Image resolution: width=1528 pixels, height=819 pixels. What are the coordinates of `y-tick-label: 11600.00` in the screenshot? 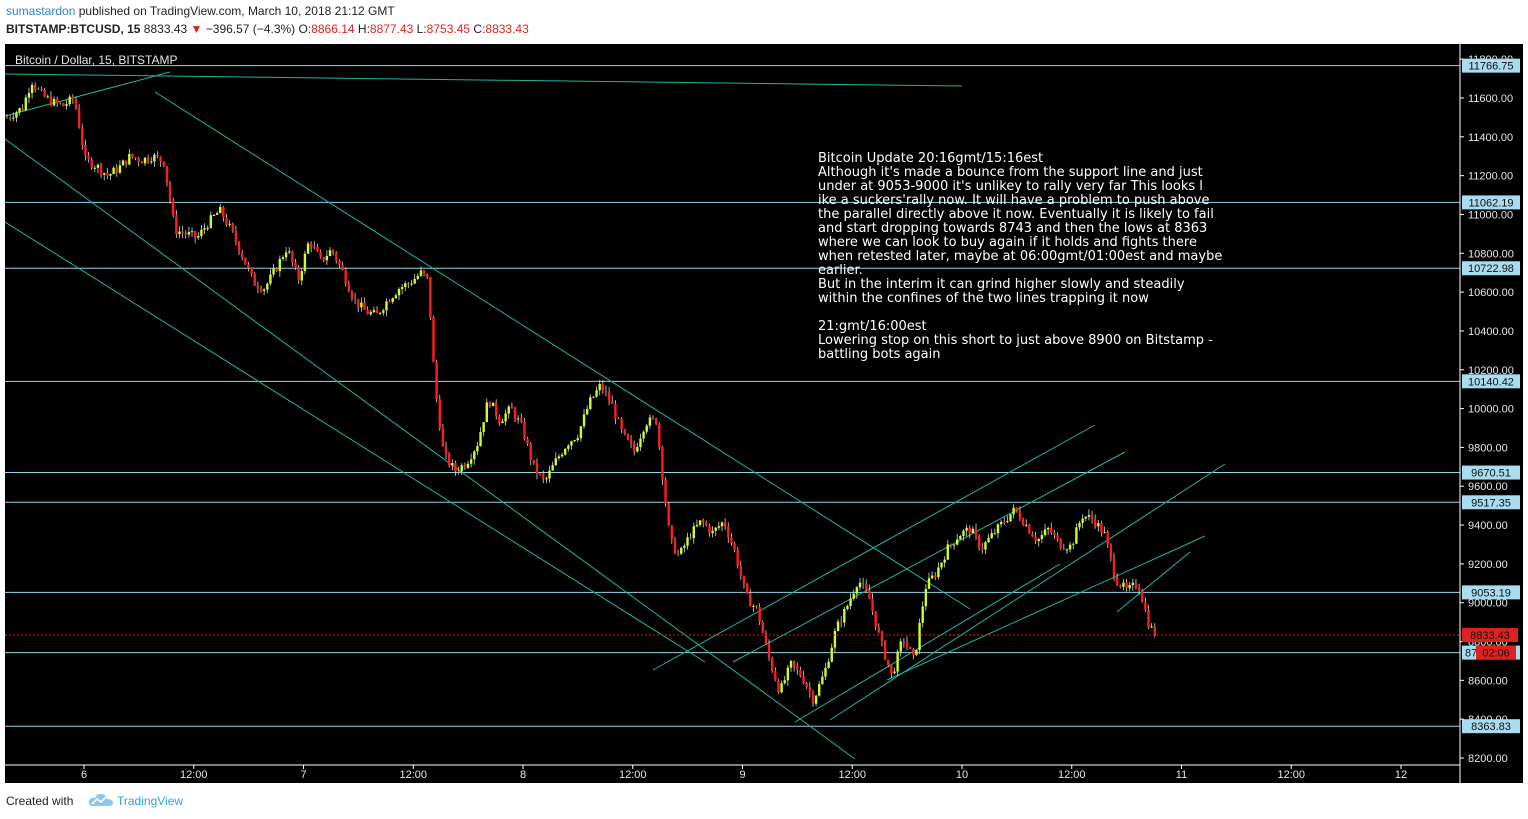 It's located at (1490, 99).